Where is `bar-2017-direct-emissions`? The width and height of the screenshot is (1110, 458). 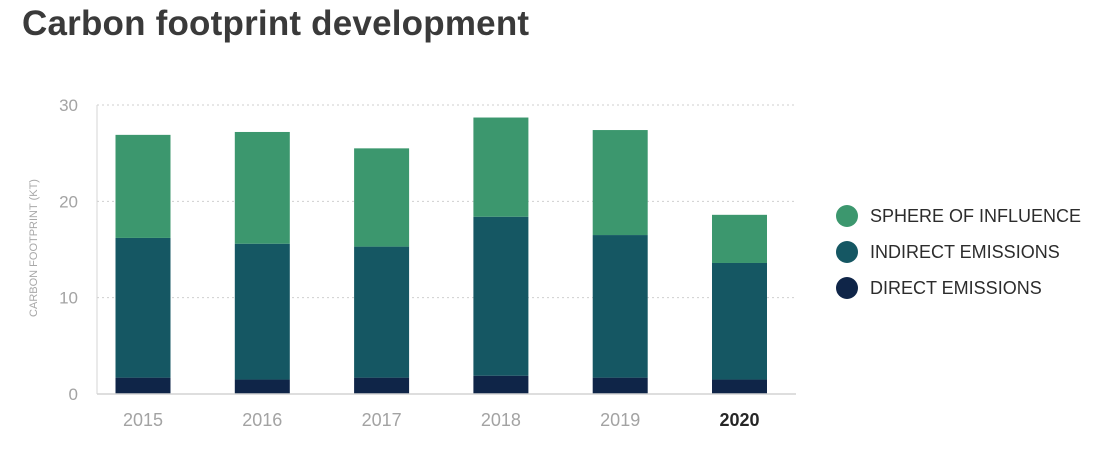
bar-2017-direct-emissions is located at coordinates (382, 385).